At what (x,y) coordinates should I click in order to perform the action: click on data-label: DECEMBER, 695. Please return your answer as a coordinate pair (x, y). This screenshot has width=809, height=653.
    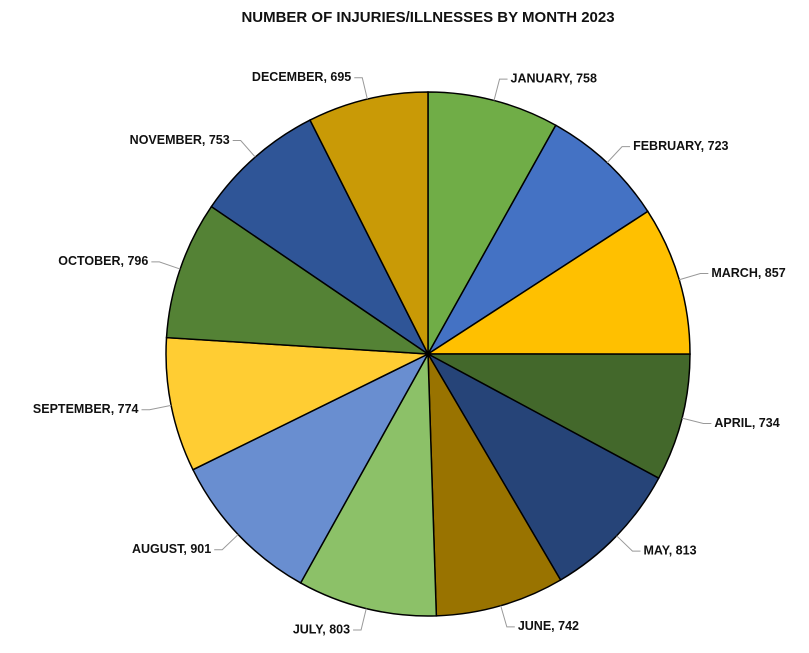
    Looking at the image, I should click on (301, 77).